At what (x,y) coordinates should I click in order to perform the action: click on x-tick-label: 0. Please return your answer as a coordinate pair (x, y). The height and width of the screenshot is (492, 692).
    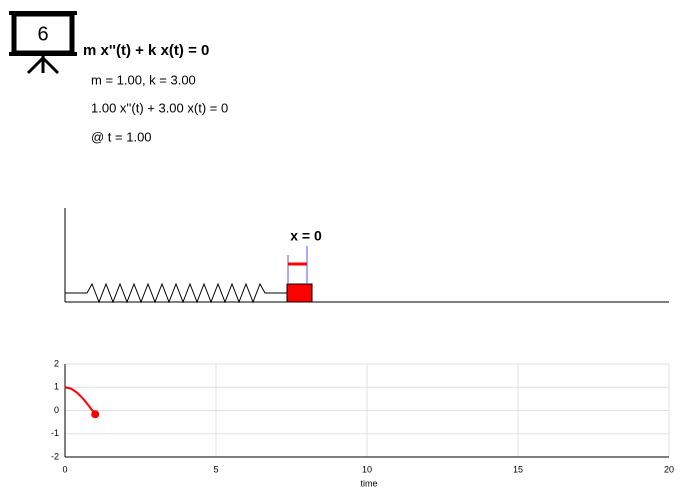
    Looking at the image, I should click on (64, 469).